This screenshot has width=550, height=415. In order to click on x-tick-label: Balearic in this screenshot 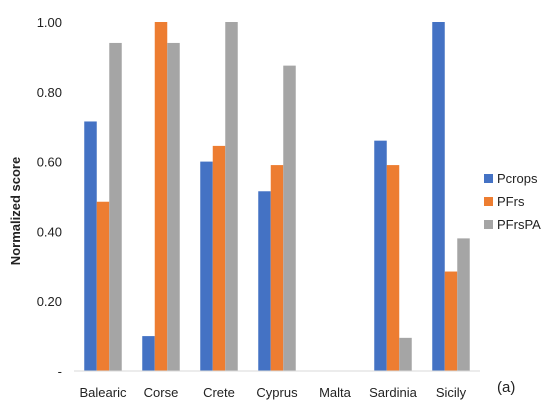, I will do `click(103, 392)`.